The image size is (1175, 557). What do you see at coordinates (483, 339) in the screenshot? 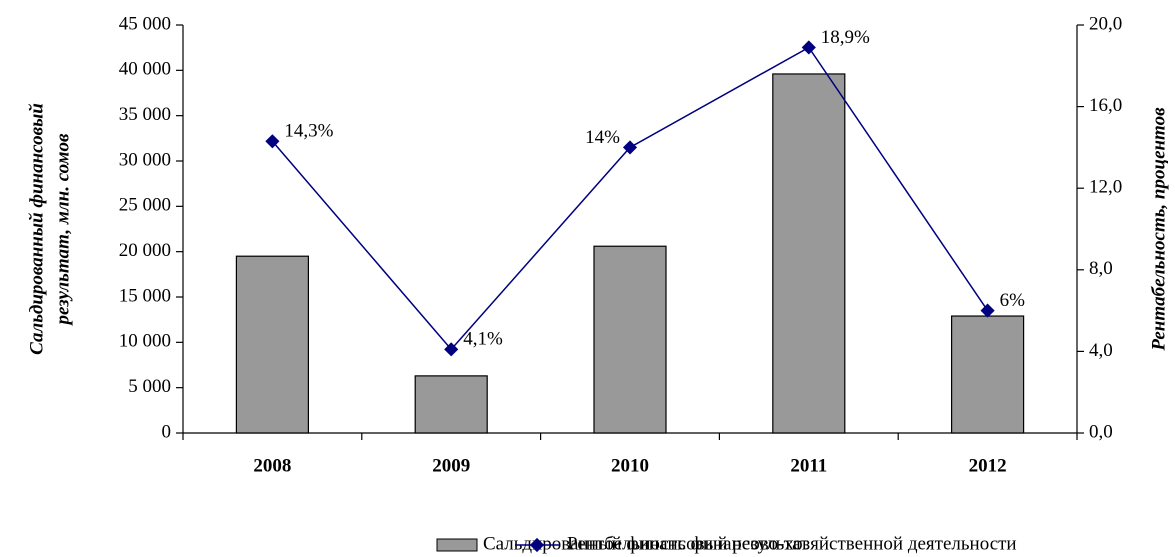
I see `data-label: 4,1%` at bounding box center [483, 339].